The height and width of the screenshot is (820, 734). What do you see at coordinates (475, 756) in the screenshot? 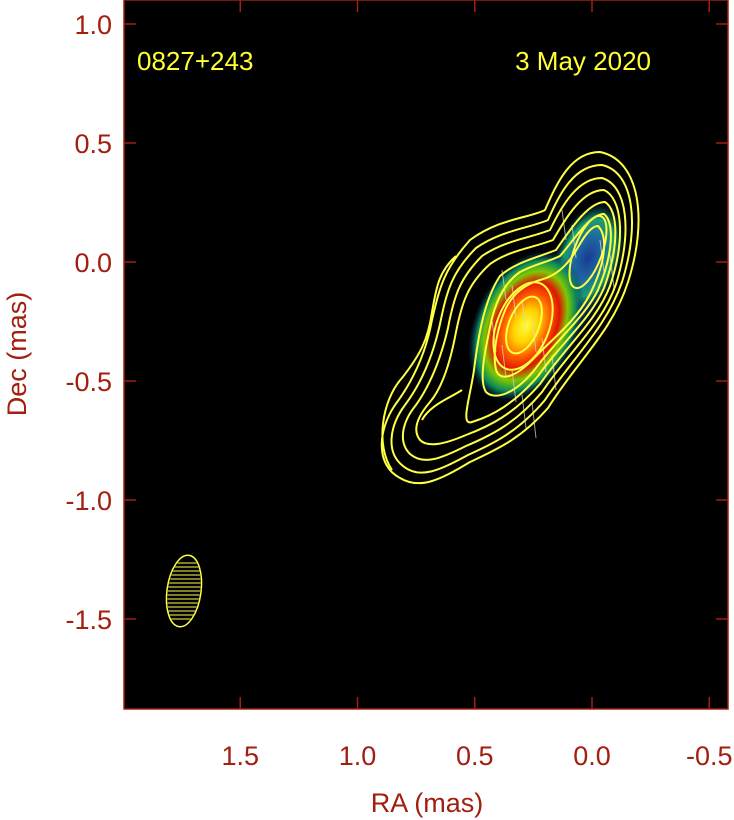
I see `x-tick-label: 0.5` at bounding box center [475, 756].